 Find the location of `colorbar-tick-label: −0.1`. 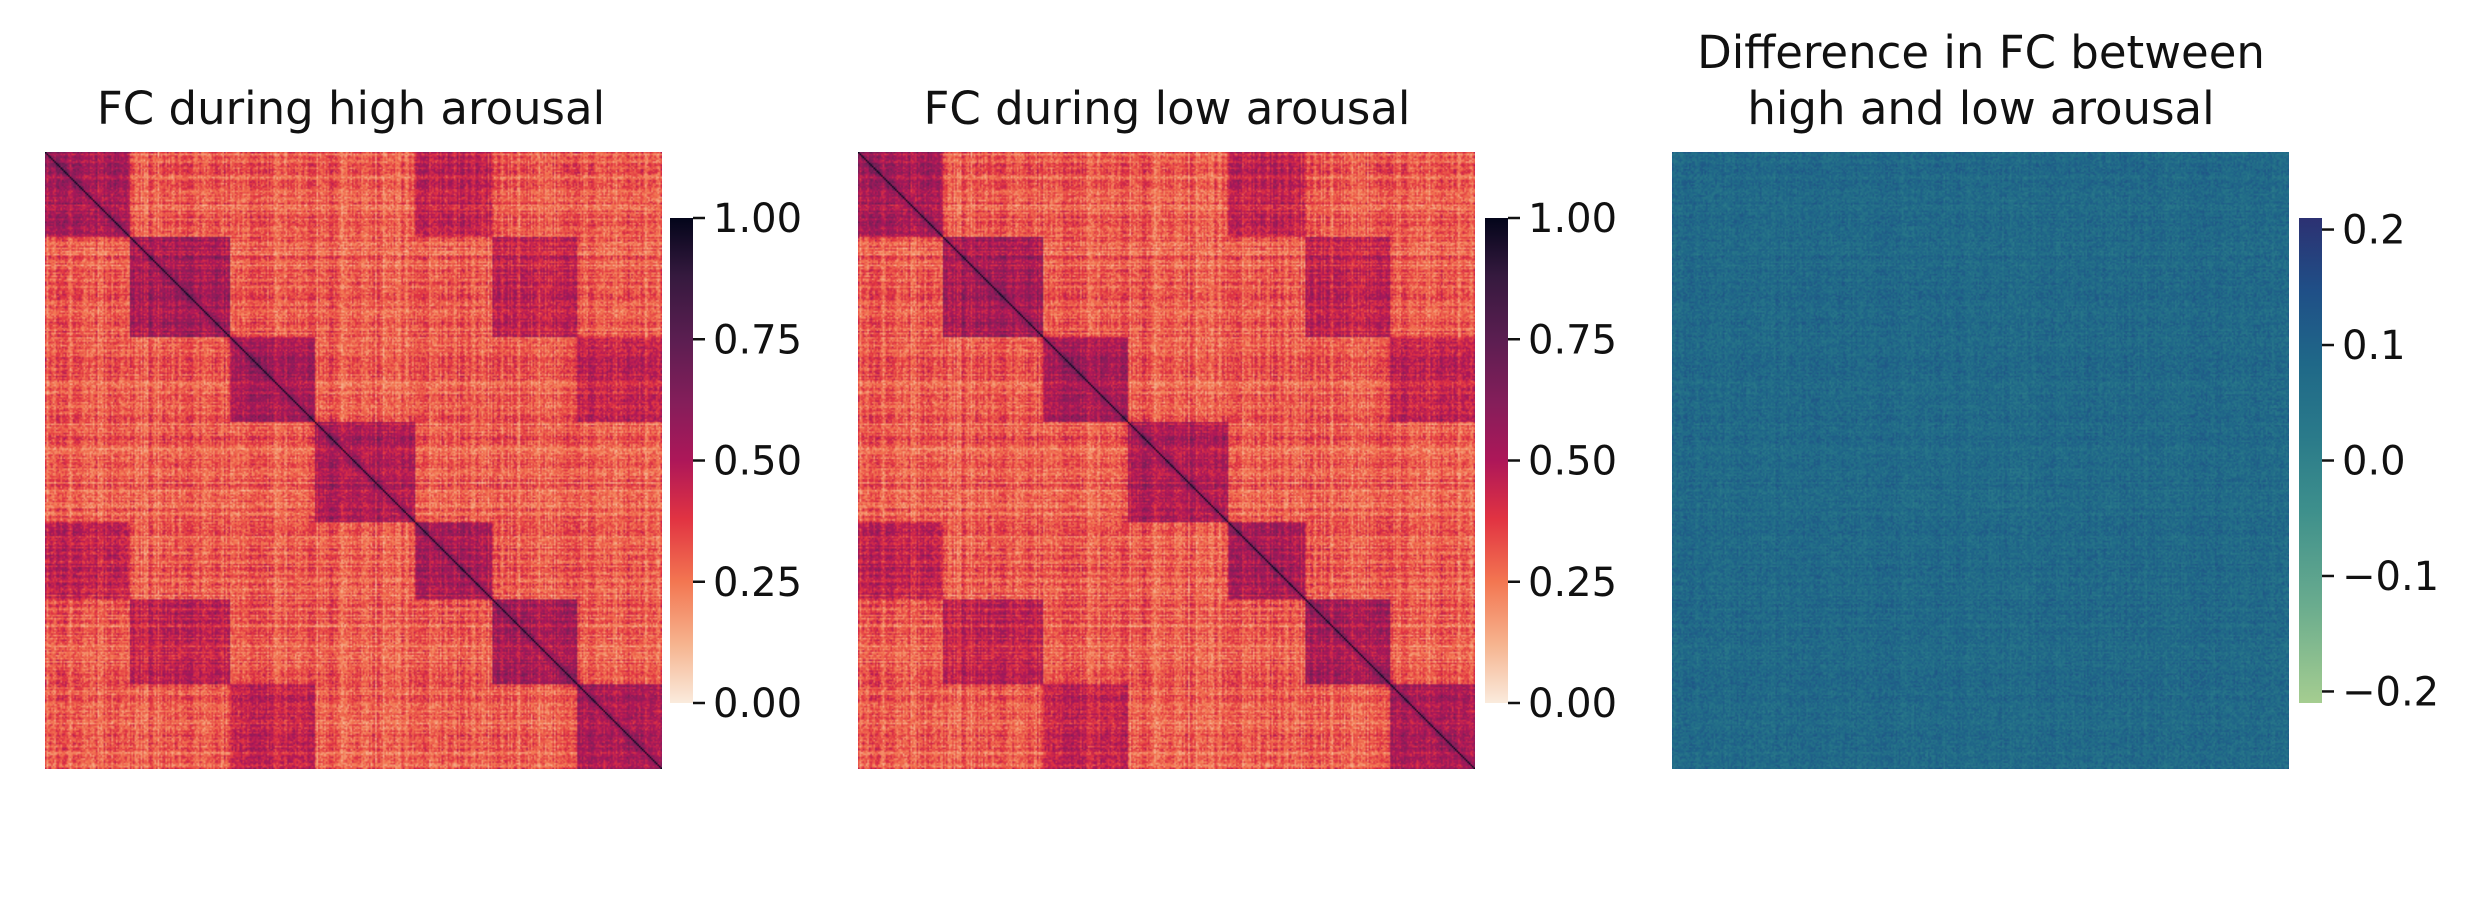

colorbar-tick-label: −0.1 is located at coordinates (2390, 577).